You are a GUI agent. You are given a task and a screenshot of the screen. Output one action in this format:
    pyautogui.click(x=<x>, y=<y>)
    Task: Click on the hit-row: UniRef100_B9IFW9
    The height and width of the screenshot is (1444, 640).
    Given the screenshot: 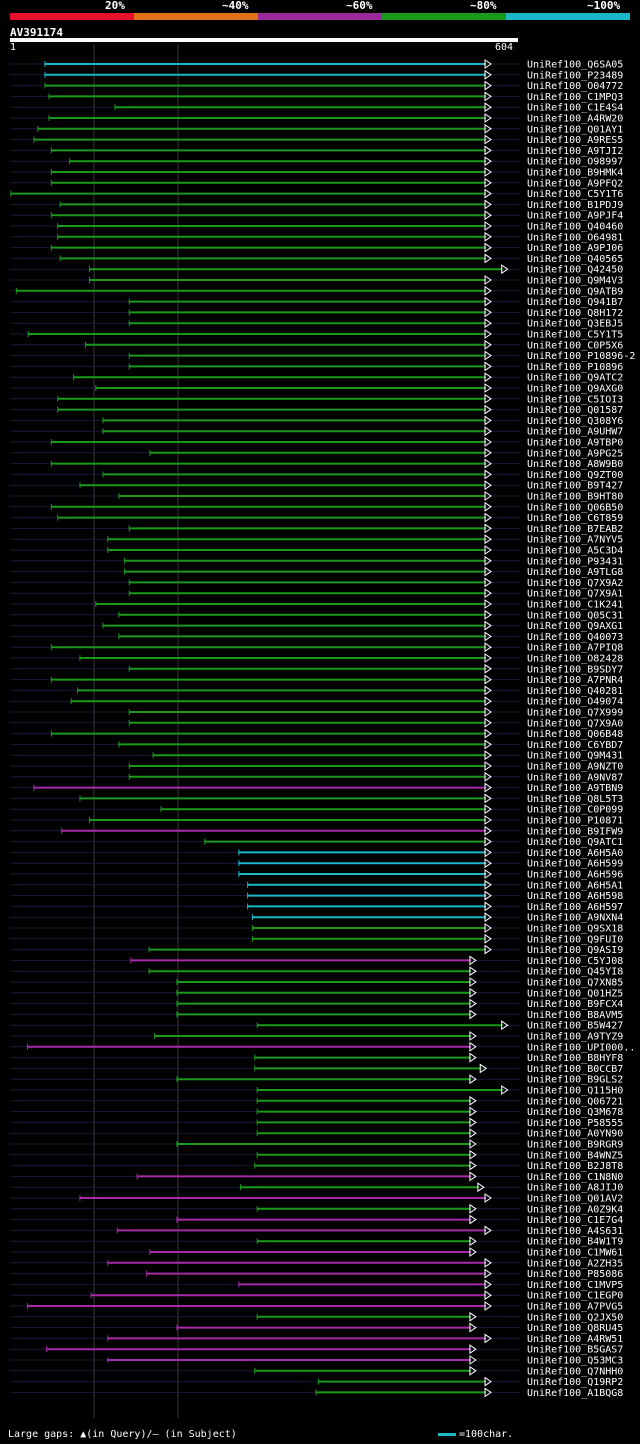 What is the action you would take?
    pyautogui.click(x=316, y=831)
    